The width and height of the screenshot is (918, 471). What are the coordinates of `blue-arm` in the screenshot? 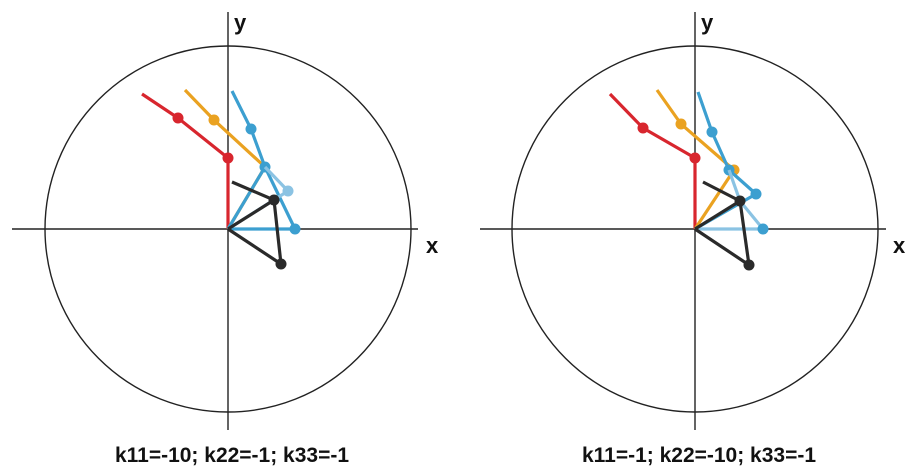 It's located at (246, 160).